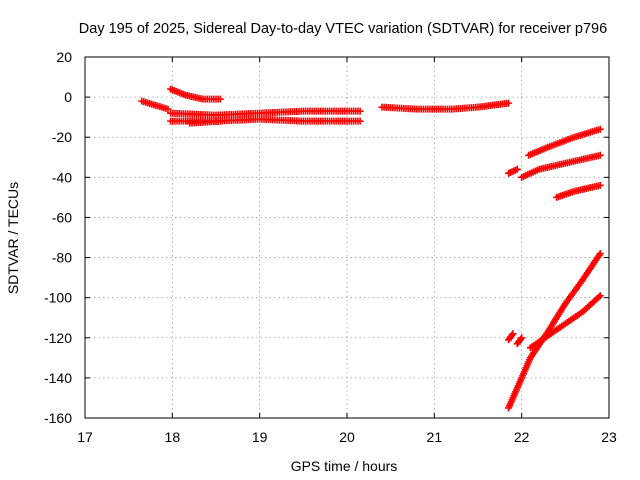 This screenshot has height=480, width=640. Describe the element at coordinates (62, 177) in the screenshot. I see `y-tick-label: -40` at that location.